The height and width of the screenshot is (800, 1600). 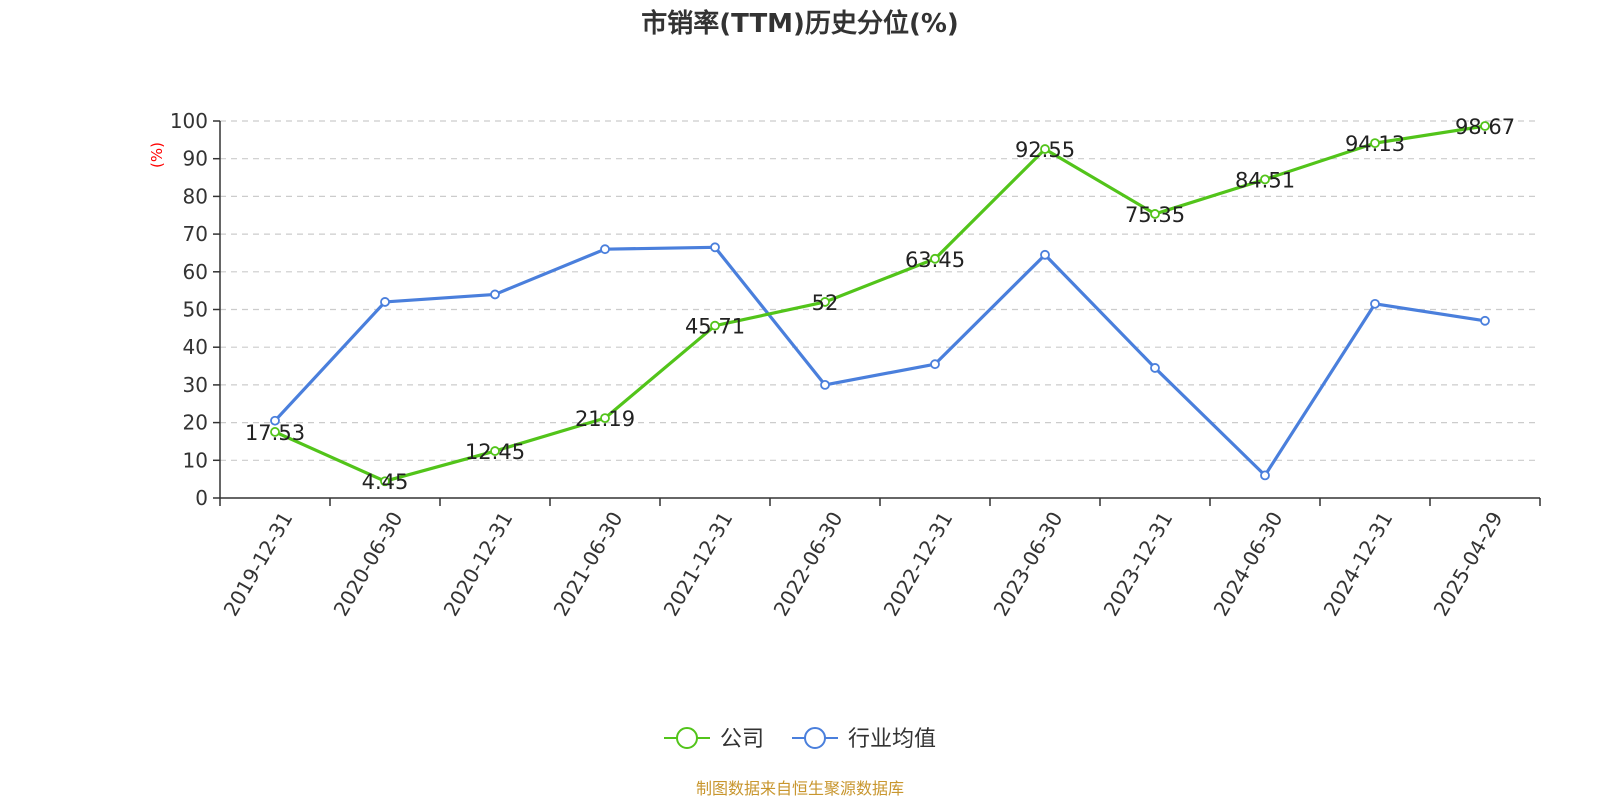 What do you see at coordinates (195, 423) in the screenshot?
I see `y-tick-label: 20` at bounding box center [195, 423].